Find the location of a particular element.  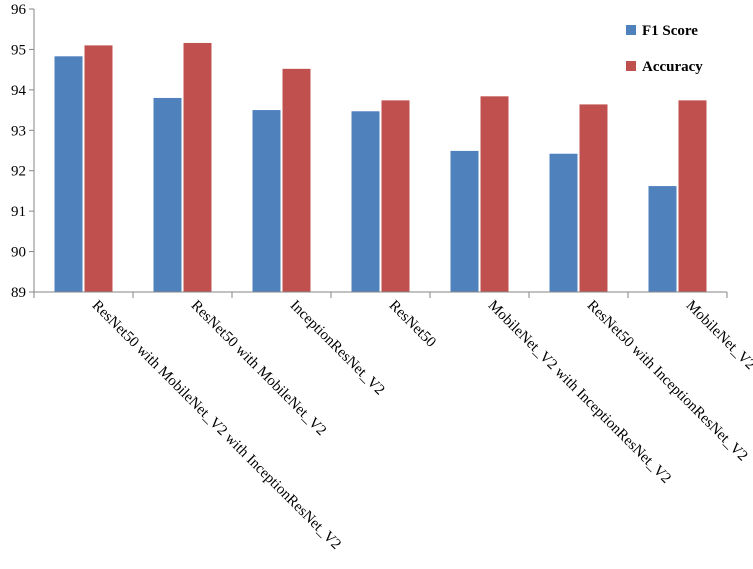

x-category-label: ResNet50 with InceptionResNet_V2 is located at coordinates (667, 381).